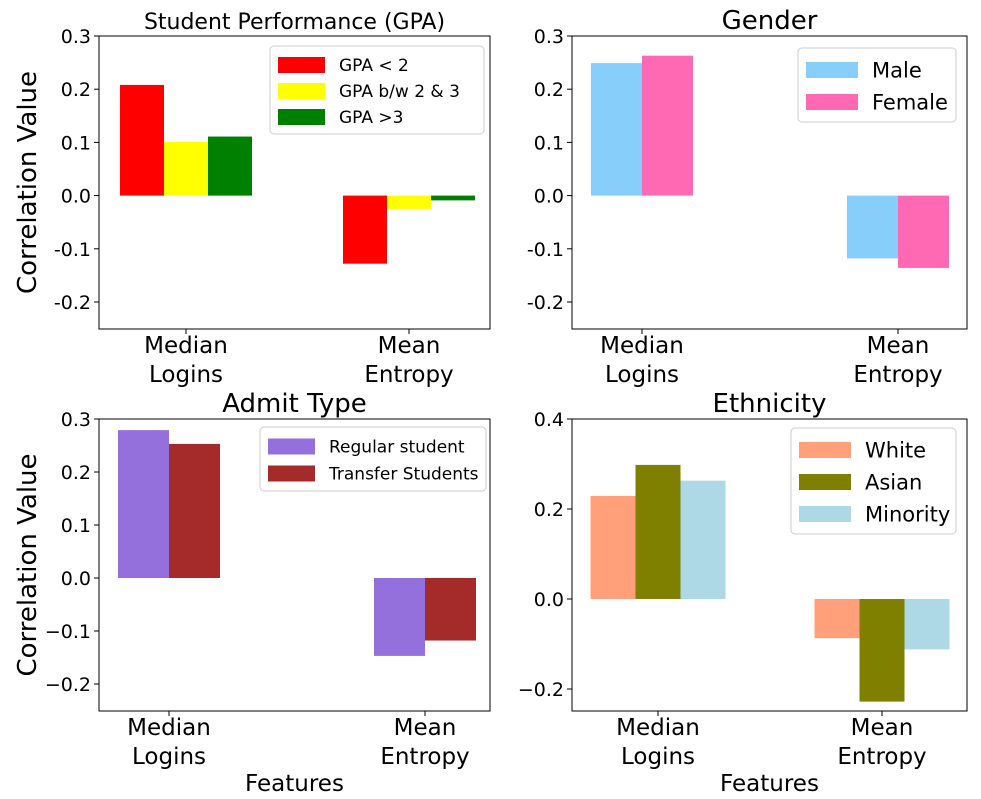 The height and width of the screenshot is (799, 981). I want to click on legend: GPA < 2 GPA b/w 2 & 3 GPA >3, so click(377, 90).